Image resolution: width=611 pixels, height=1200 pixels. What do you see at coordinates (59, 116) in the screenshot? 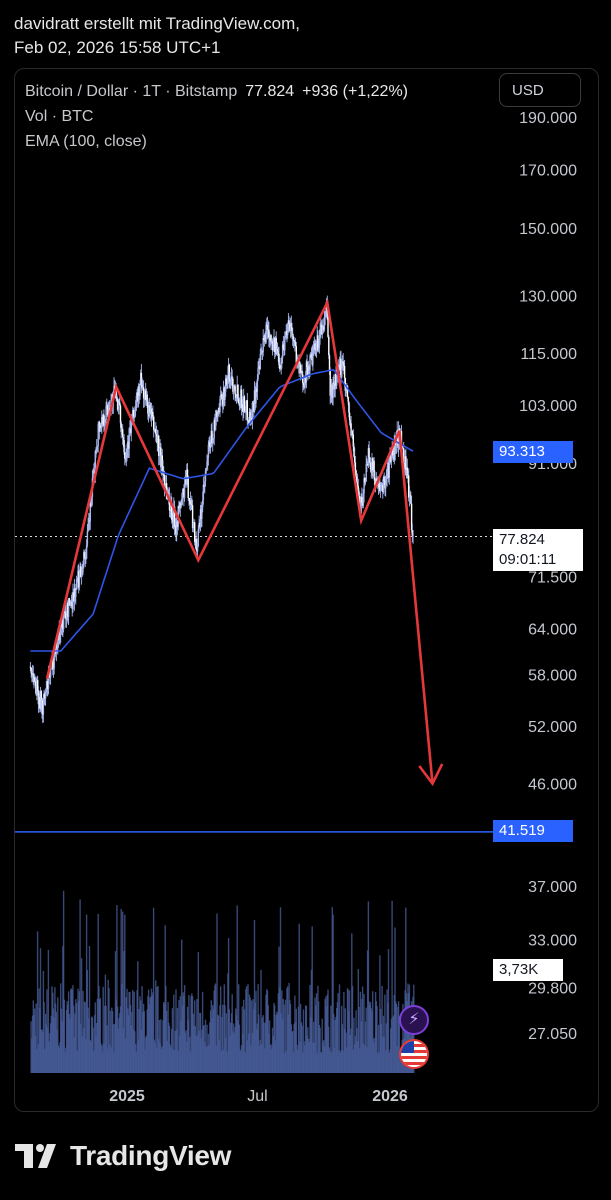
I see `legend-volume: Vol · BTC` at bounding box center [59, 116].